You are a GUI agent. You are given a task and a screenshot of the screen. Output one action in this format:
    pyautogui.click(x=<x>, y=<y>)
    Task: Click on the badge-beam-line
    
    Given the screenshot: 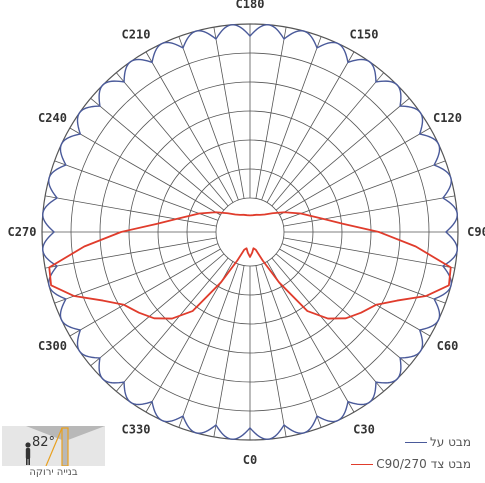 What is the action you would take?
    pyautogui.click(x=54, y=446)
    